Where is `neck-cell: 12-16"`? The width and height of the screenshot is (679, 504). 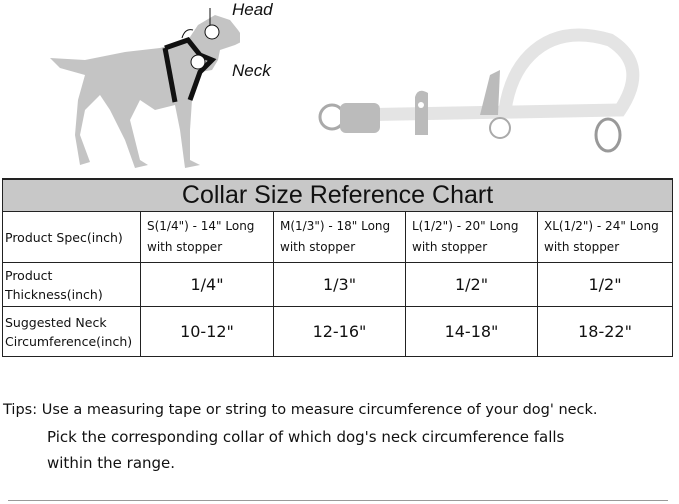 neck-cell: 12-16" is located at coordinates (339, 331).